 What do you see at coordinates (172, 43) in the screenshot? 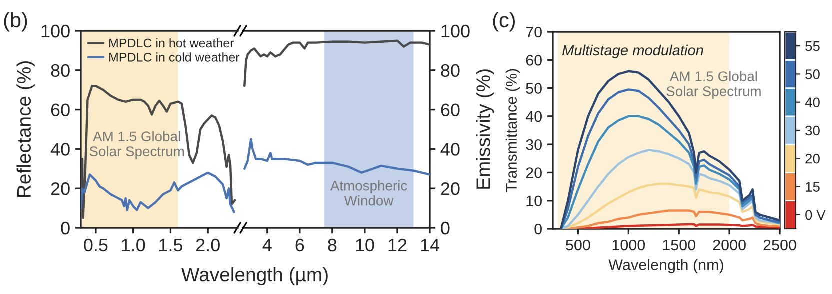
I see `legend-label: MPDLC in hot weather` at bounding box center [172, 43].